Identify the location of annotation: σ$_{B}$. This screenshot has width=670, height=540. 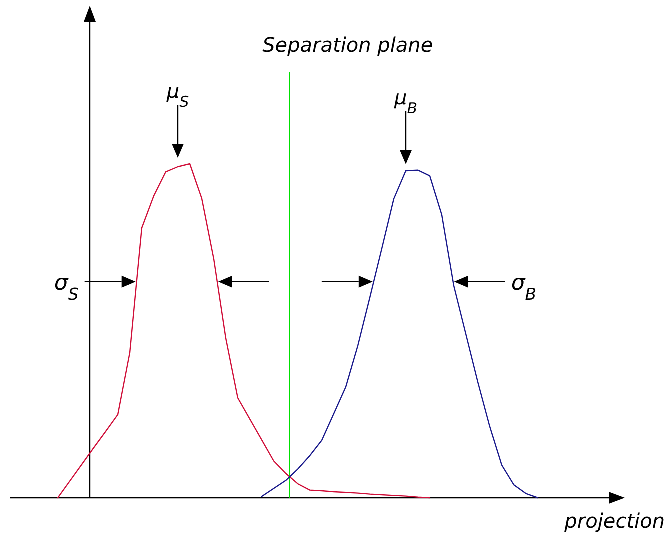
(524, 287).